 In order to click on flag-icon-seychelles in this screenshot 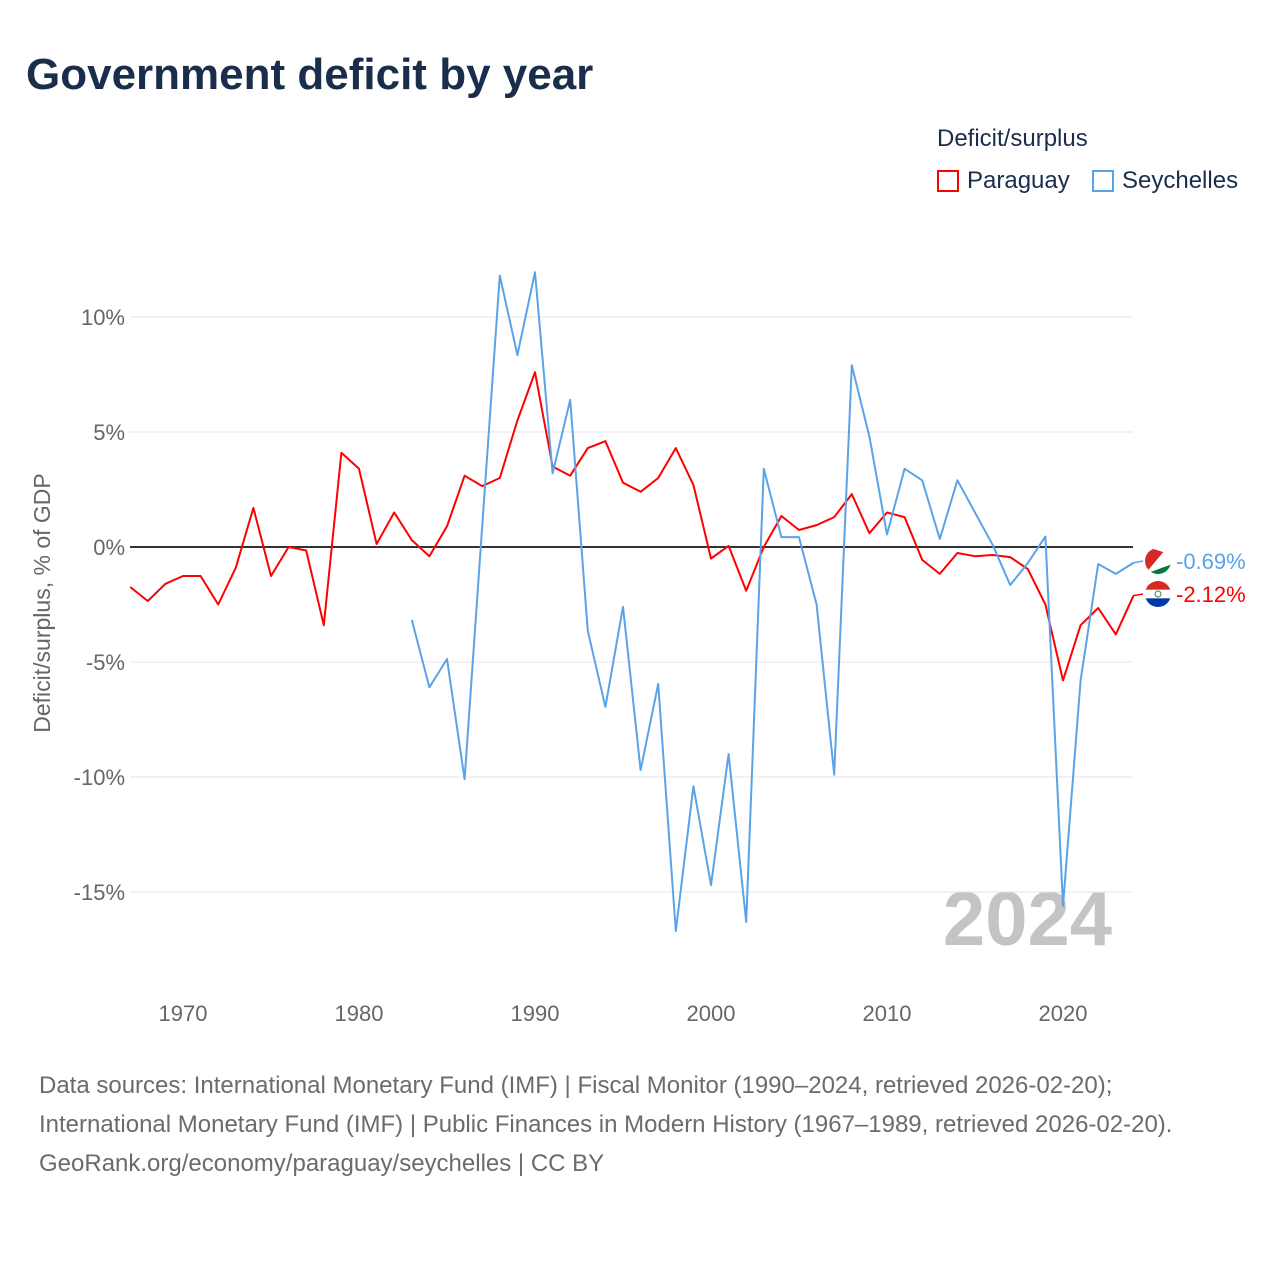, I will do `click(1158, 561)`.